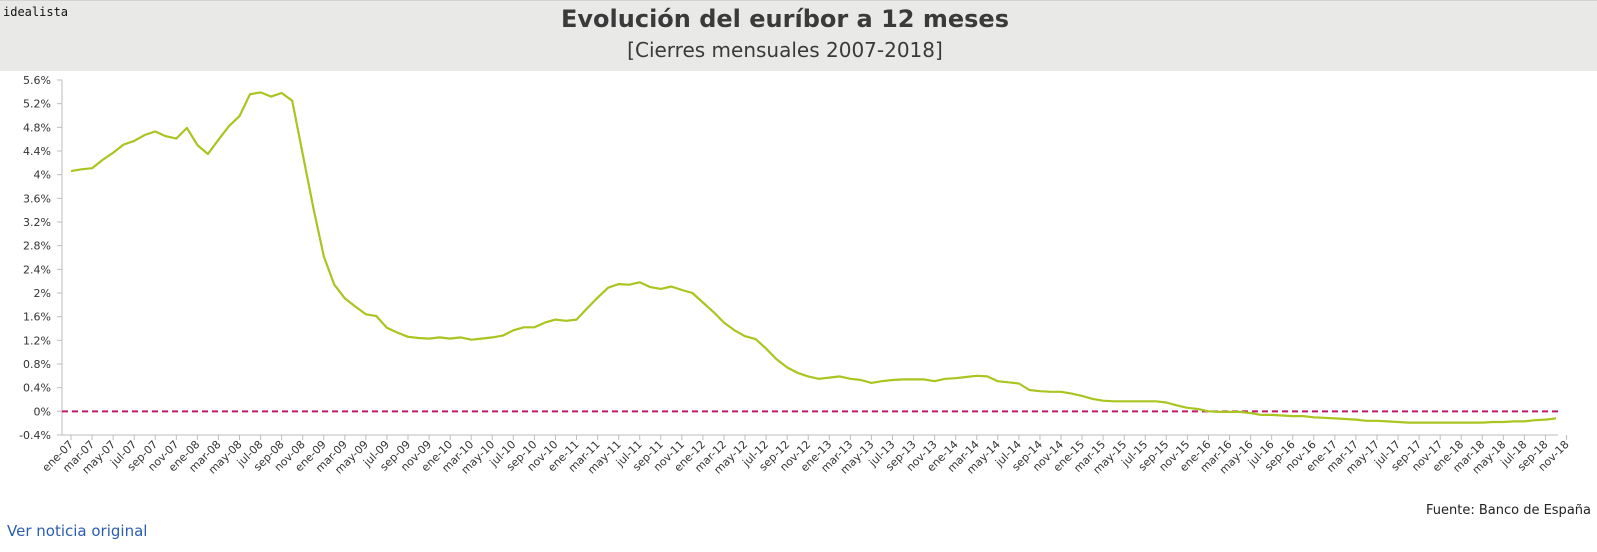 The image size is (1597, 552). I want to click on y-tick-label: 3.6%, so click(37, 198).